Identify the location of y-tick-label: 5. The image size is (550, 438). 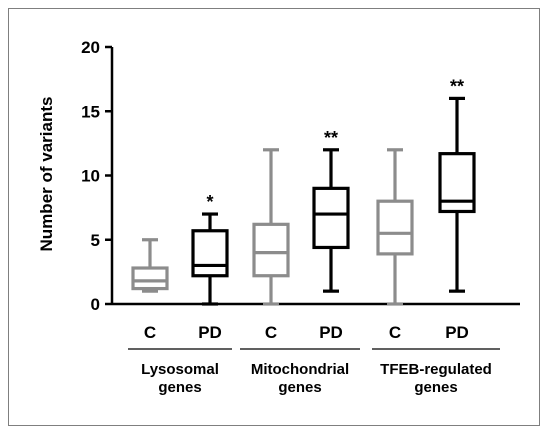
(95, 240).